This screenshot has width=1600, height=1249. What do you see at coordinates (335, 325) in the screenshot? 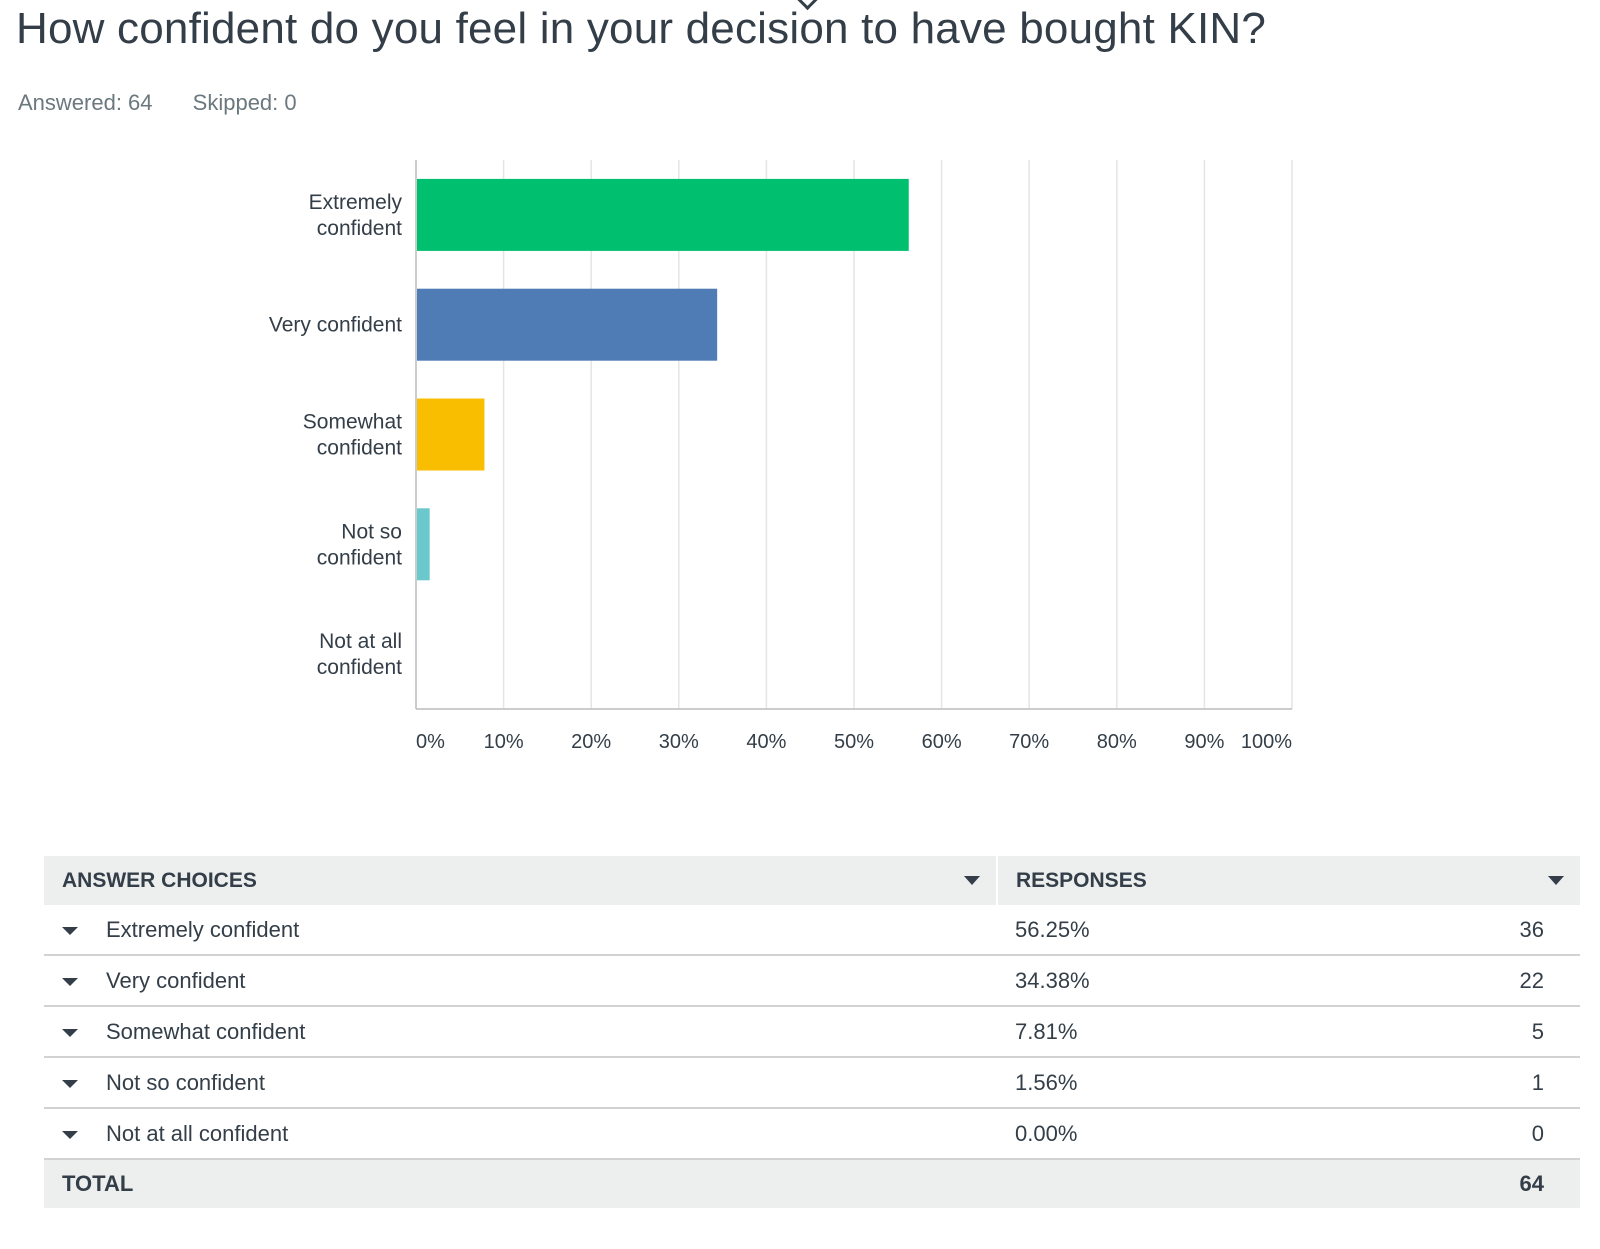
I see `category-label: Very confident` at bounding box center [335, 325].